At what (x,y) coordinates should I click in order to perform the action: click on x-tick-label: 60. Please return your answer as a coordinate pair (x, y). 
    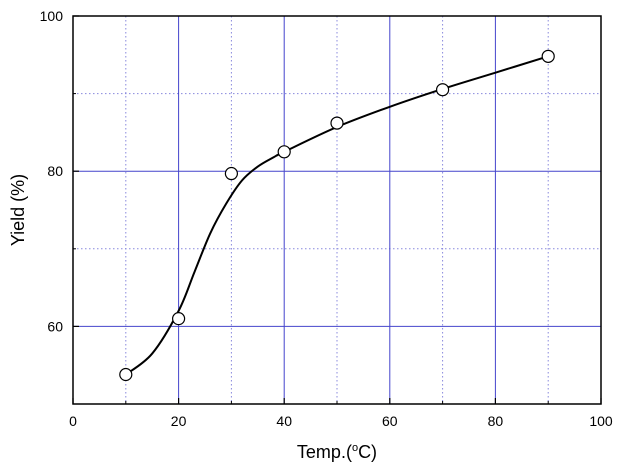
    Looking at the image, I should click on (390, 421).